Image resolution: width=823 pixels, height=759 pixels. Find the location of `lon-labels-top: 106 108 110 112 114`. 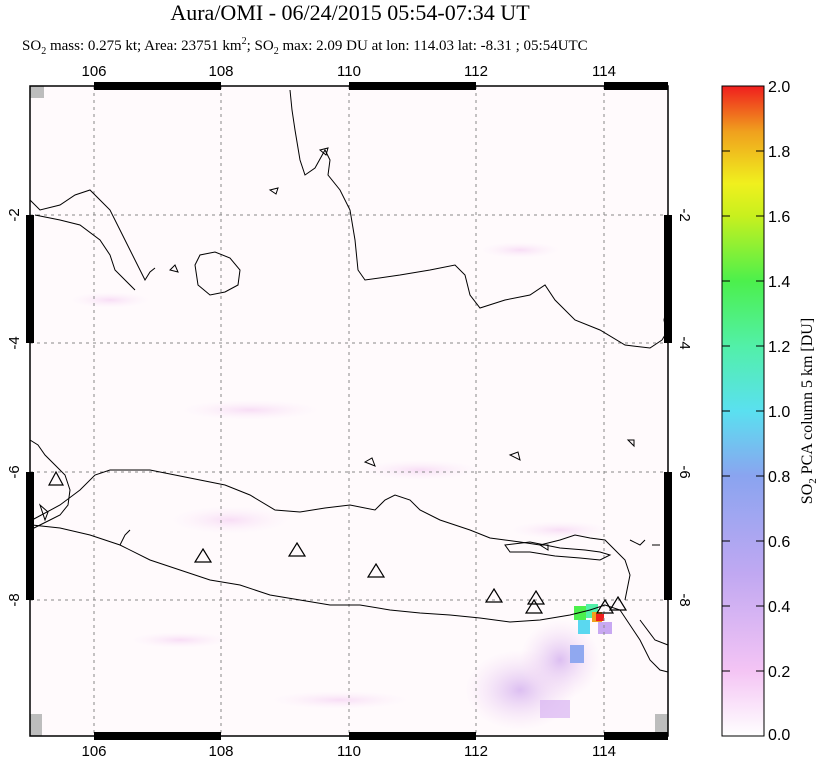

lon-labels-top: 106 108 110 112 114 is located at coordinates (348, 71).